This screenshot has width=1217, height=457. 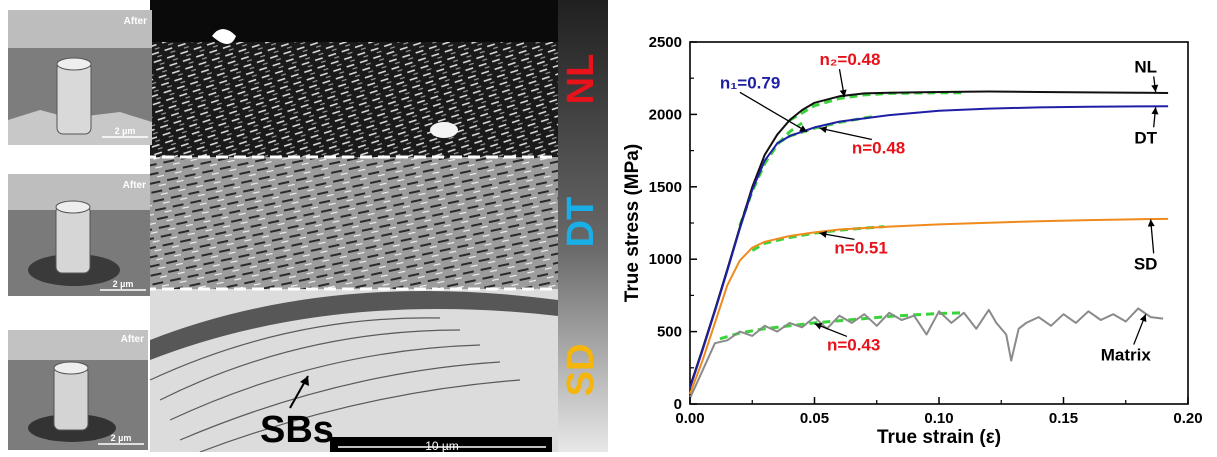 What do you see at coordinates (444, 130) in the screenshot?
I see `particle` at bounding box center [444, 130].